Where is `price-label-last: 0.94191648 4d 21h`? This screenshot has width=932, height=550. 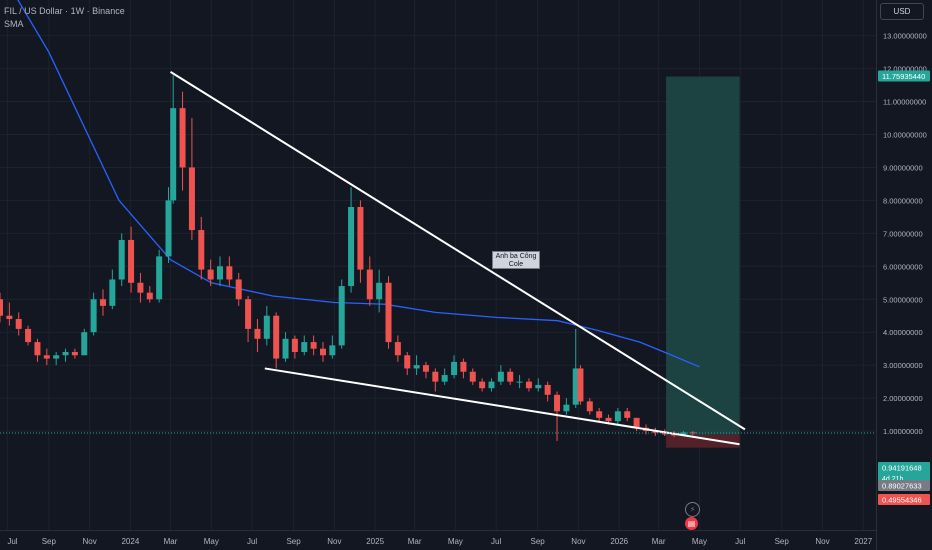
price-label-last: 0.94191648 4d 21h is located at coordinates (904, 473).